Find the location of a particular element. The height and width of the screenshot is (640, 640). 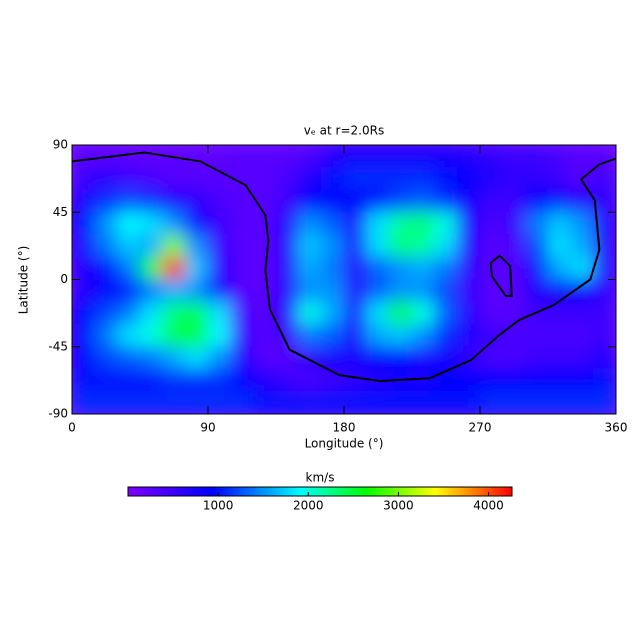

y-tick-label: -45 is located at coordinates (58, 346).